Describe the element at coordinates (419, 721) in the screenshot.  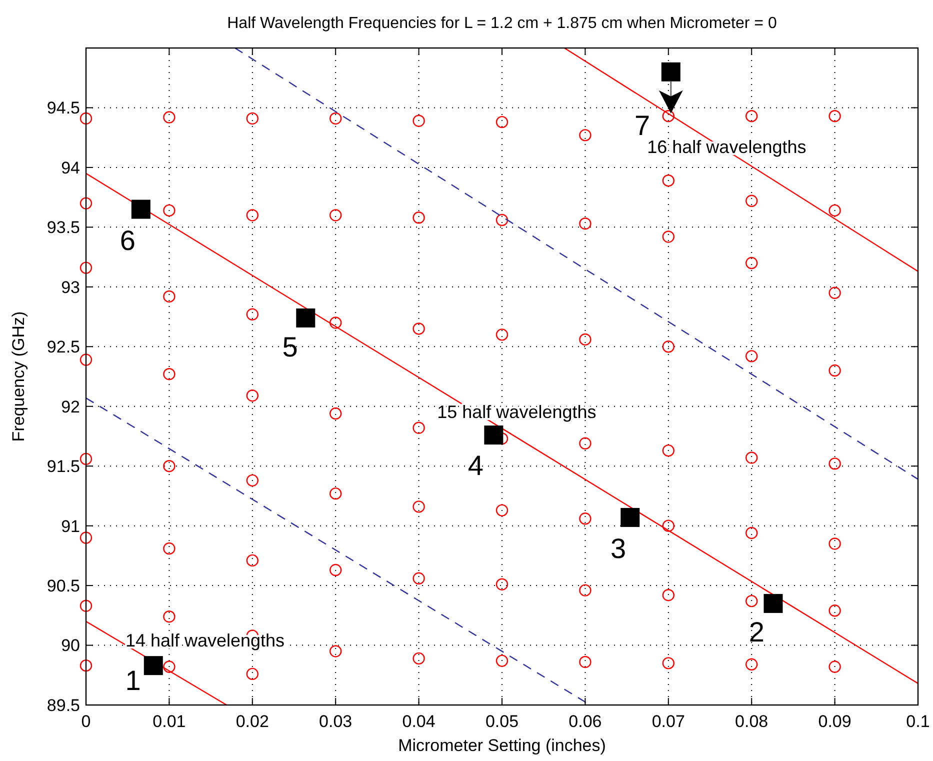
I see `x-tick-label: 0.04` at that location.